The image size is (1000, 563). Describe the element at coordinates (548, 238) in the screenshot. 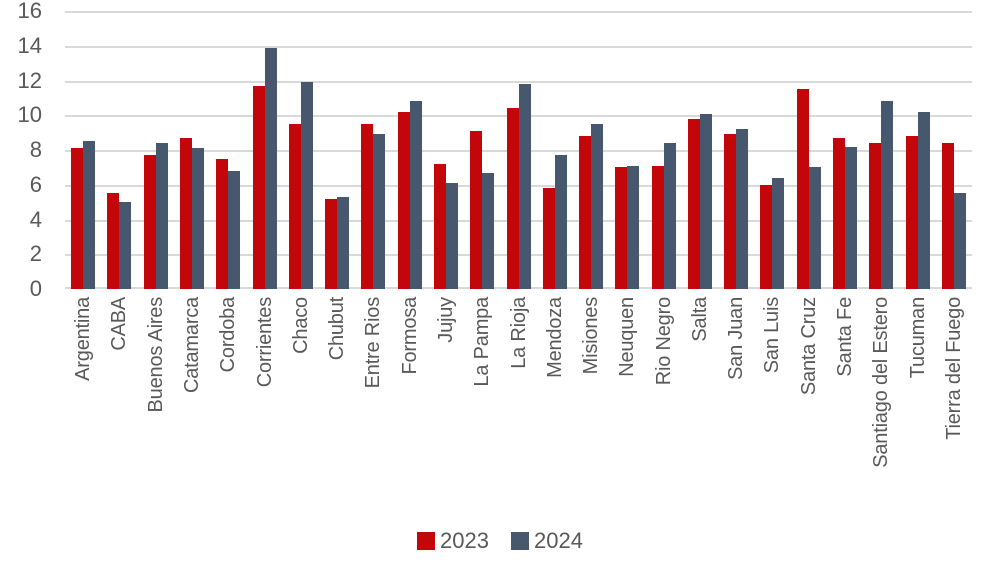

I see `bar-2023-mendoza` at that location.